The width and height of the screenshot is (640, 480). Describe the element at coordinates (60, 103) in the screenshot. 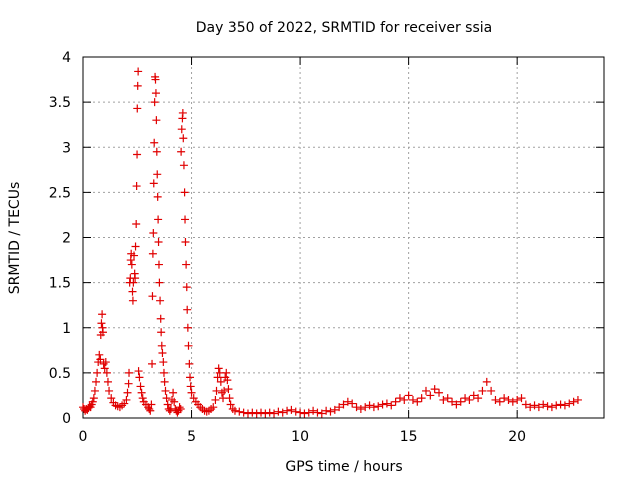

I see `y-tick-label: 3.5` at that location.